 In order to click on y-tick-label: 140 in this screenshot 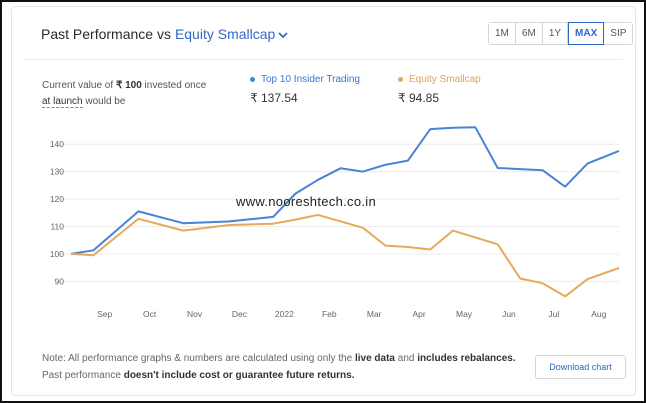, I will do `click(57, 144)`.